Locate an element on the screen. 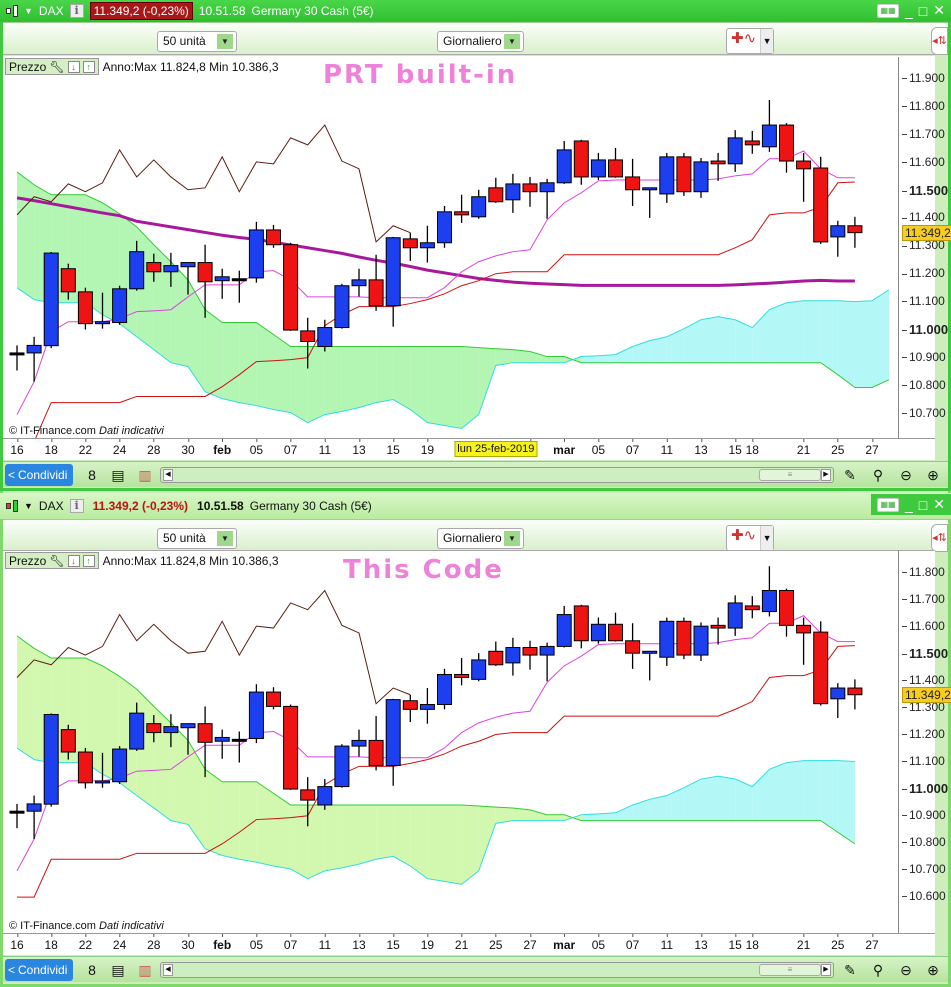  year-range: Anno:Max 11.824,8 Min 10.386,3 is located at coordinates (190, 66).